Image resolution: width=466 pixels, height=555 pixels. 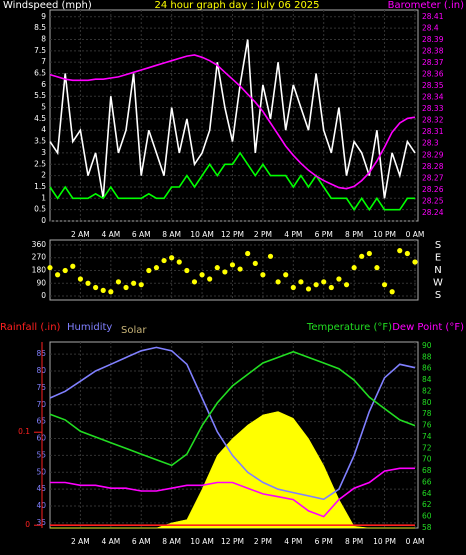 I want to click on y-tick-label: 0.5, so click(x=40, y=209).